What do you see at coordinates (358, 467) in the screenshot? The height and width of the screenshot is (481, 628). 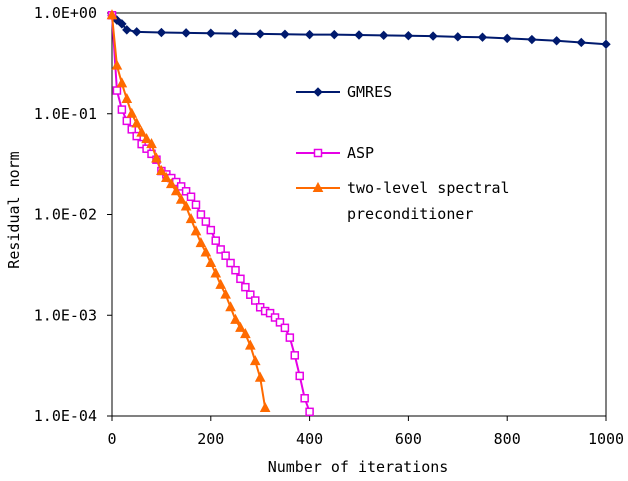 I see `x-axis-label: Number of iterations` at bounding box center [358, 467].